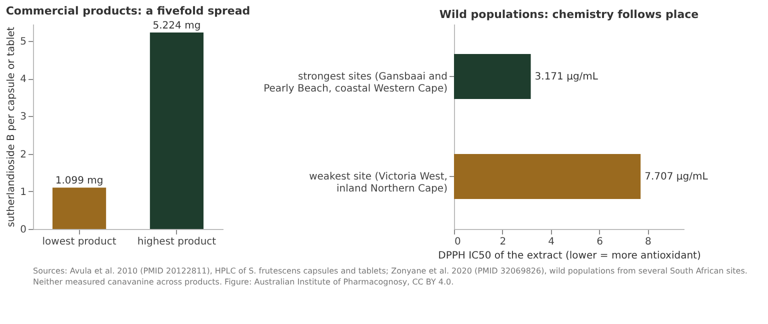 This screenshot has height=324, width=768. I want to click on y-tick-label: weakest site (Victoria West, inland Northern Cape), so click(378, 183).